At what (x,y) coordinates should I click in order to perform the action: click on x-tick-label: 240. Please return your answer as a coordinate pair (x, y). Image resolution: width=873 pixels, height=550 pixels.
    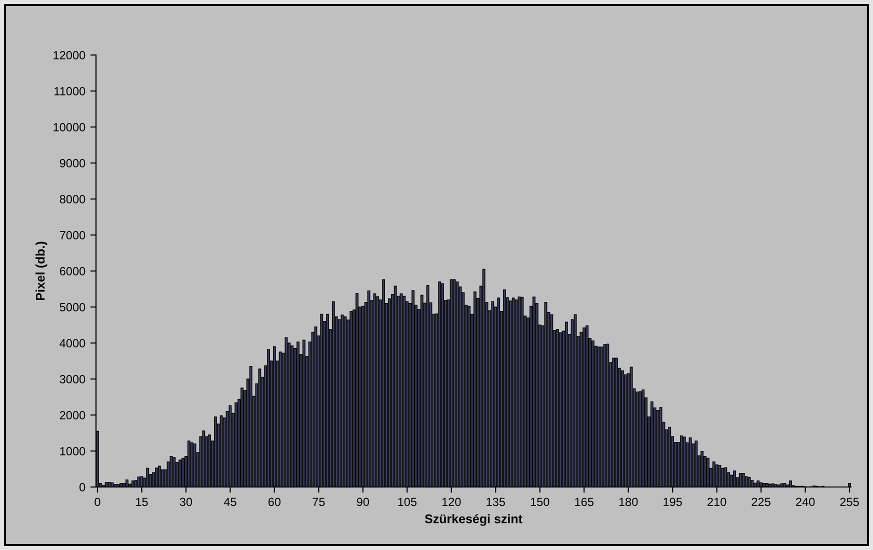
    Looking at the image, I should click on (805, 502).